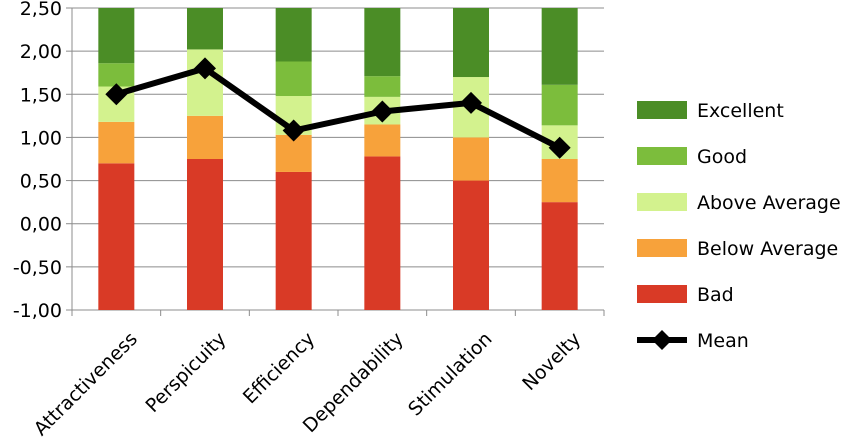 The image size is (850, 448). I want to click on mean-line-series, so click(338, 108).